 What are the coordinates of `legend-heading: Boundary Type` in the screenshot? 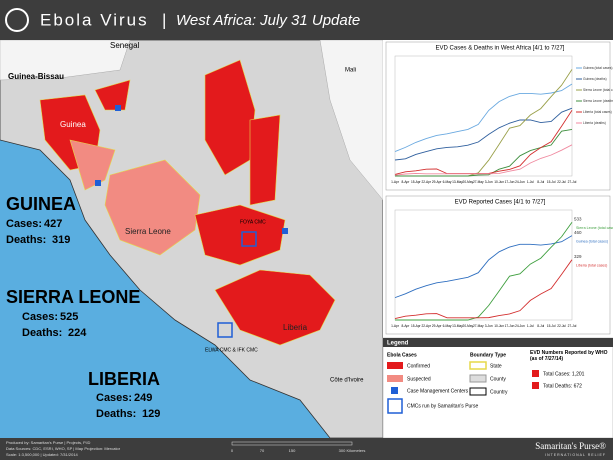 It's located at (488, 355).